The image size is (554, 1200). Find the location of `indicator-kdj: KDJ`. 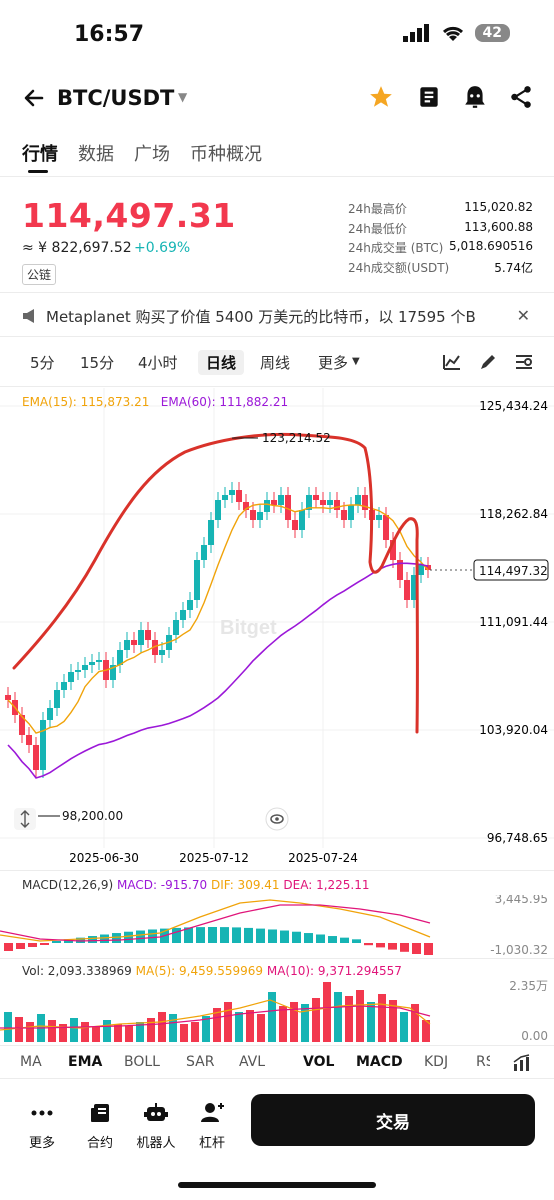

indicator-kdj: KDJ is located at coordinates (436, 1062).